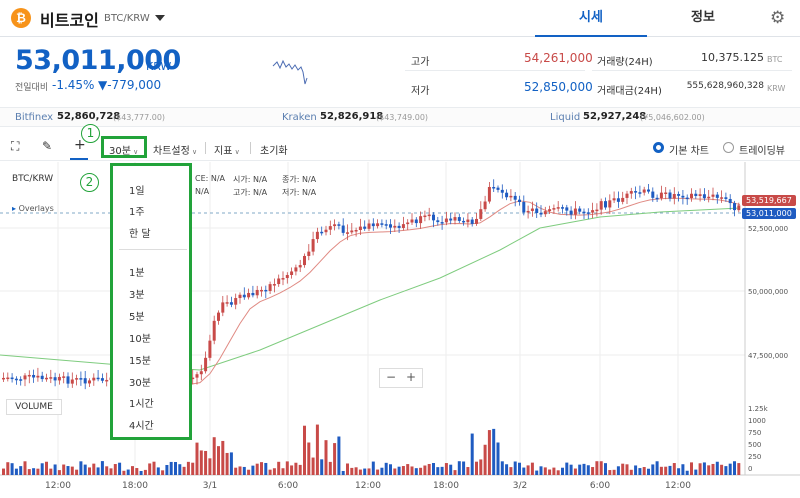 Image resolution: width=800 pixels, height=498 pixels. Describe the element at coordinates (124, 151) in the screenshot. I see `interval-select: 30분 ∨` at that location.